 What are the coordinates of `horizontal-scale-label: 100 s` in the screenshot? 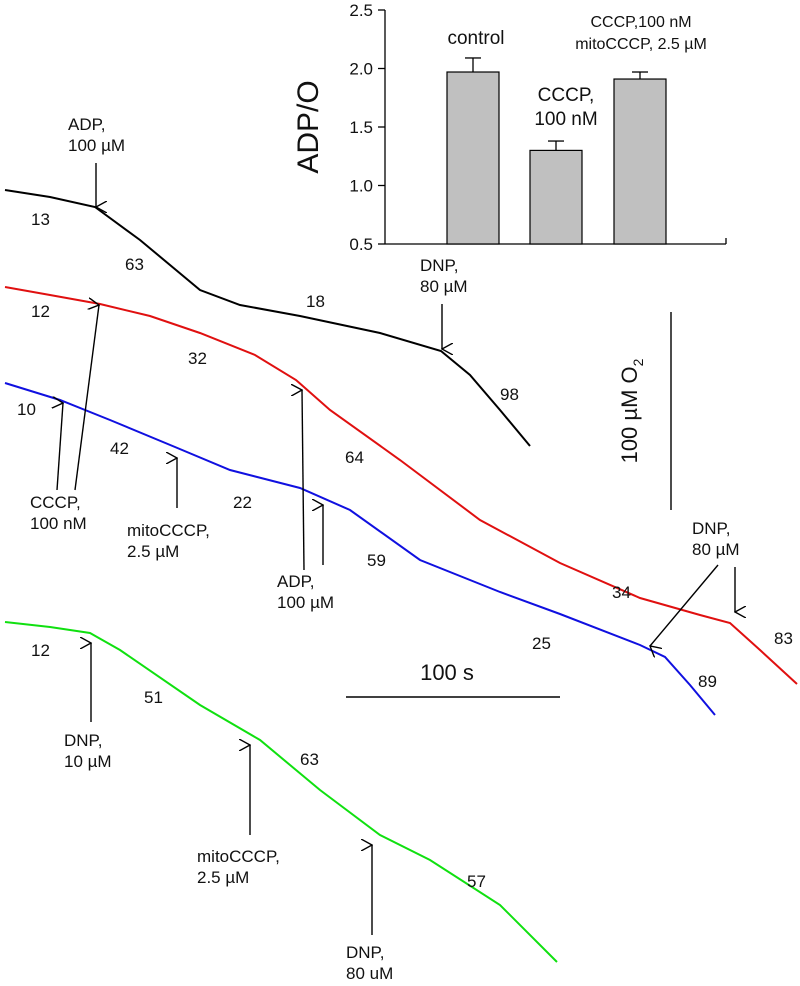 It's located at (447, 672).